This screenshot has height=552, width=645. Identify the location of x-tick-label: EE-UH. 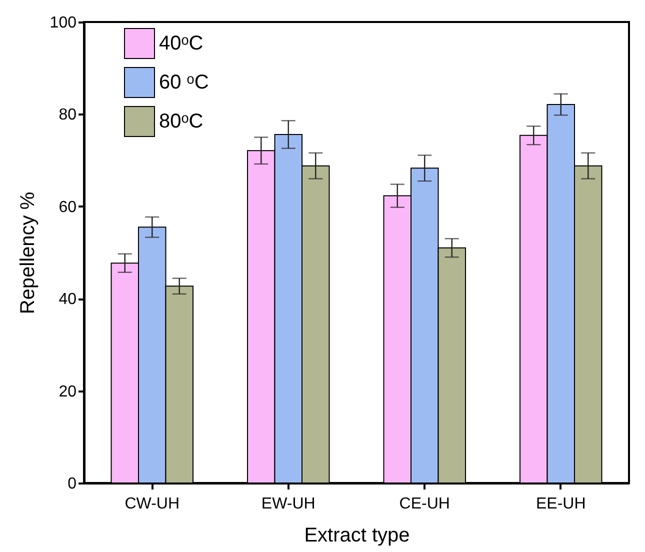
(561, 504).